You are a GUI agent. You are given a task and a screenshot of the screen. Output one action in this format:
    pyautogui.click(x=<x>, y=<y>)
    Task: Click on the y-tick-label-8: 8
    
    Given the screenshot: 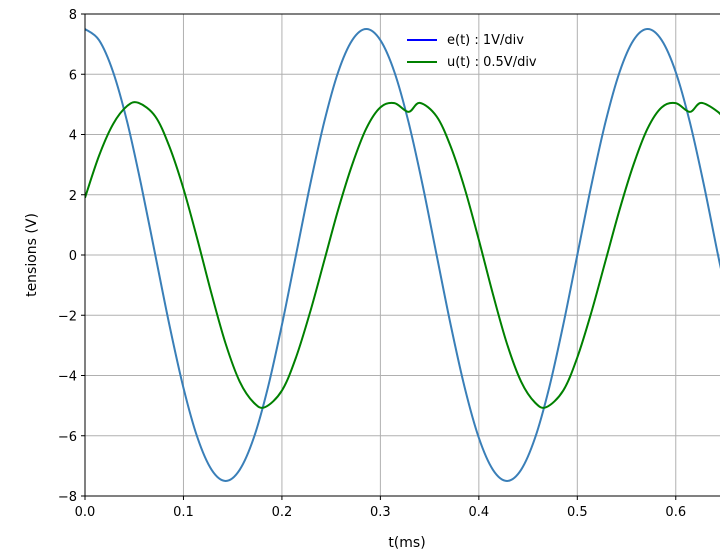 What is the action you would take?
    pyautogui.click(x=73, y=15)
    